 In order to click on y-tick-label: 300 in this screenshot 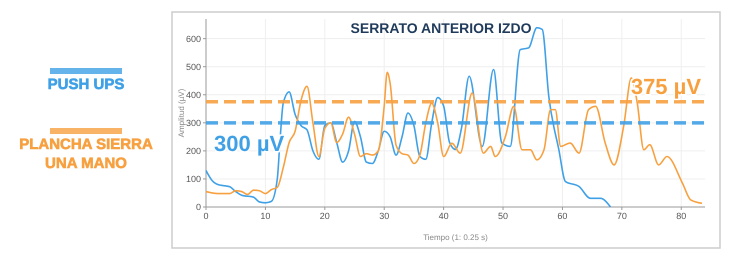, I will do `click(193, 123)`.